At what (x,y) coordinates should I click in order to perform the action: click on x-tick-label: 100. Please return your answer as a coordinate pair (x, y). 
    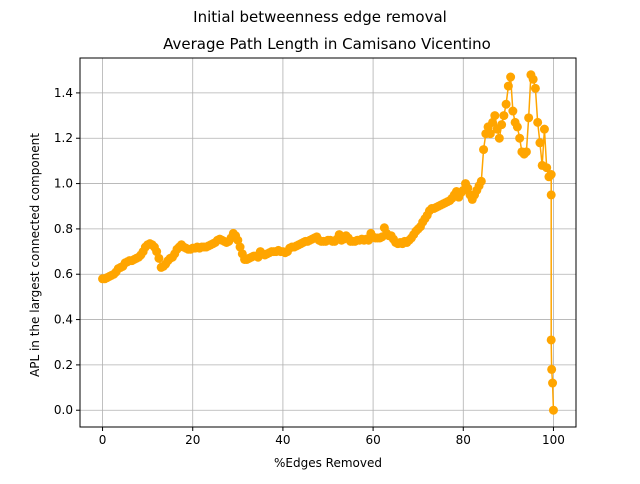
    Looking at the image, I should click on (553, 440).